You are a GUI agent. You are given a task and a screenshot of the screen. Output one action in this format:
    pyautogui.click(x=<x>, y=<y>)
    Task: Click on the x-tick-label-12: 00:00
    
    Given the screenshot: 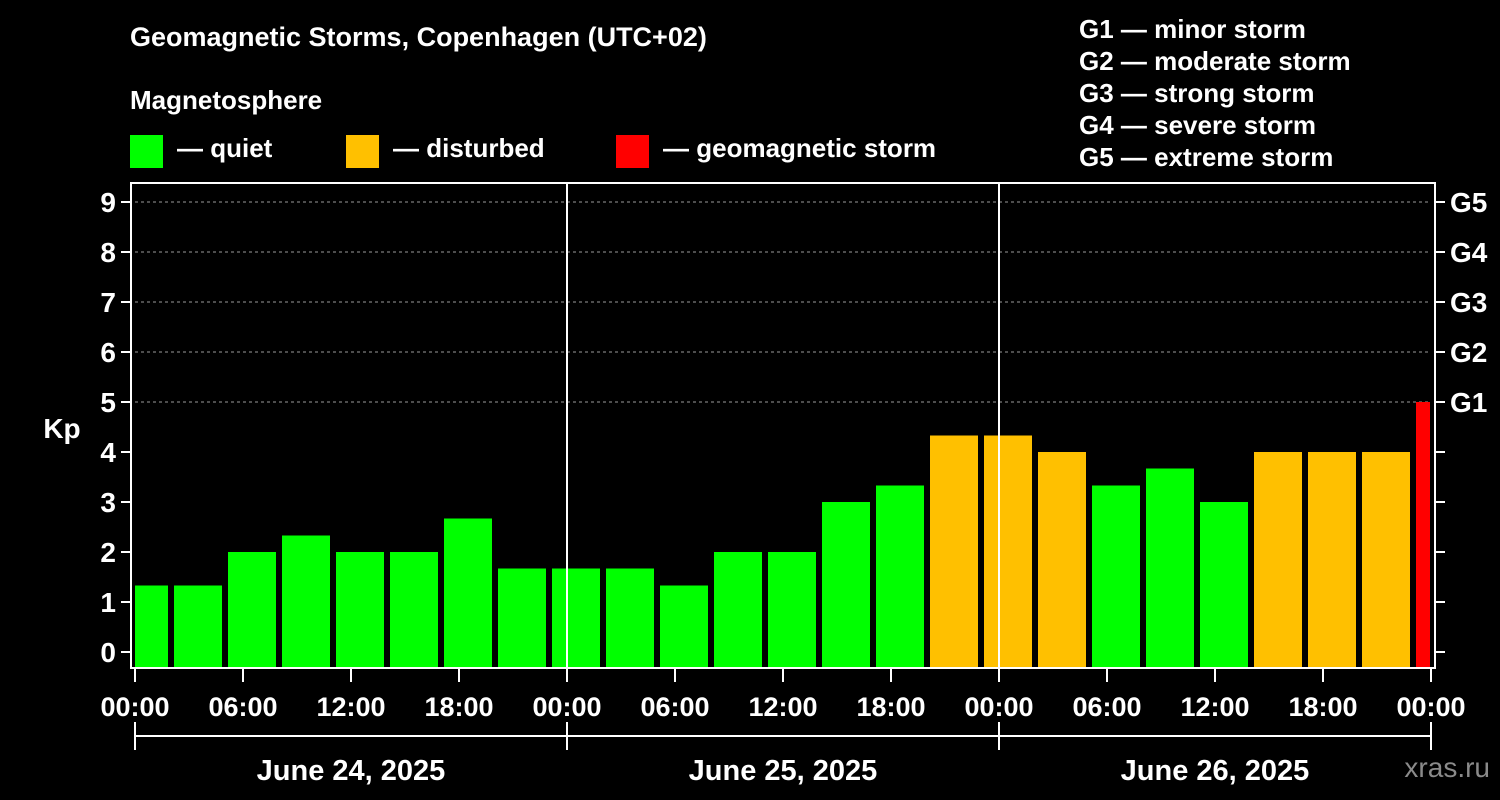 What is the action you would take?
    pyautogui.click(x=1430, y=707)
    